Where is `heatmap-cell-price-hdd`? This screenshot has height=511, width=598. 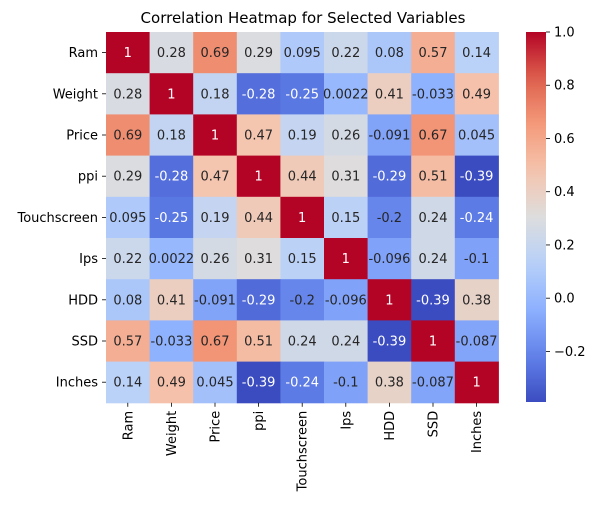 heatmap-cell-price-hdd is located at coordinates (389, 135).